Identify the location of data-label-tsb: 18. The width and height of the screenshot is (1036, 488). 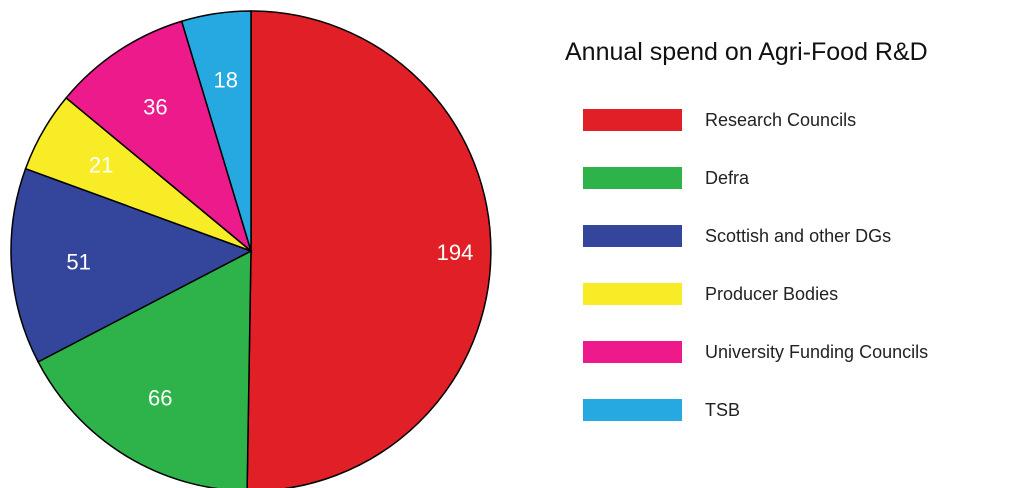
(226, 80).